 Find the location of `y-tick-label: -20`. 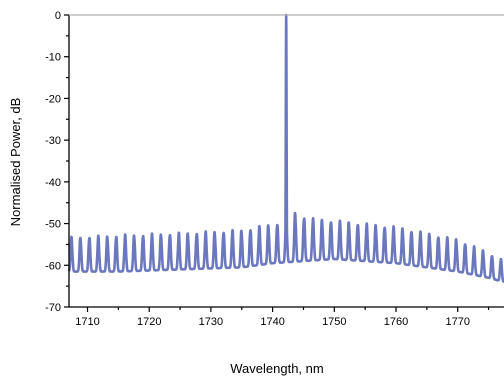

y-tick-label: -20 is located at coordinates (53, 99).